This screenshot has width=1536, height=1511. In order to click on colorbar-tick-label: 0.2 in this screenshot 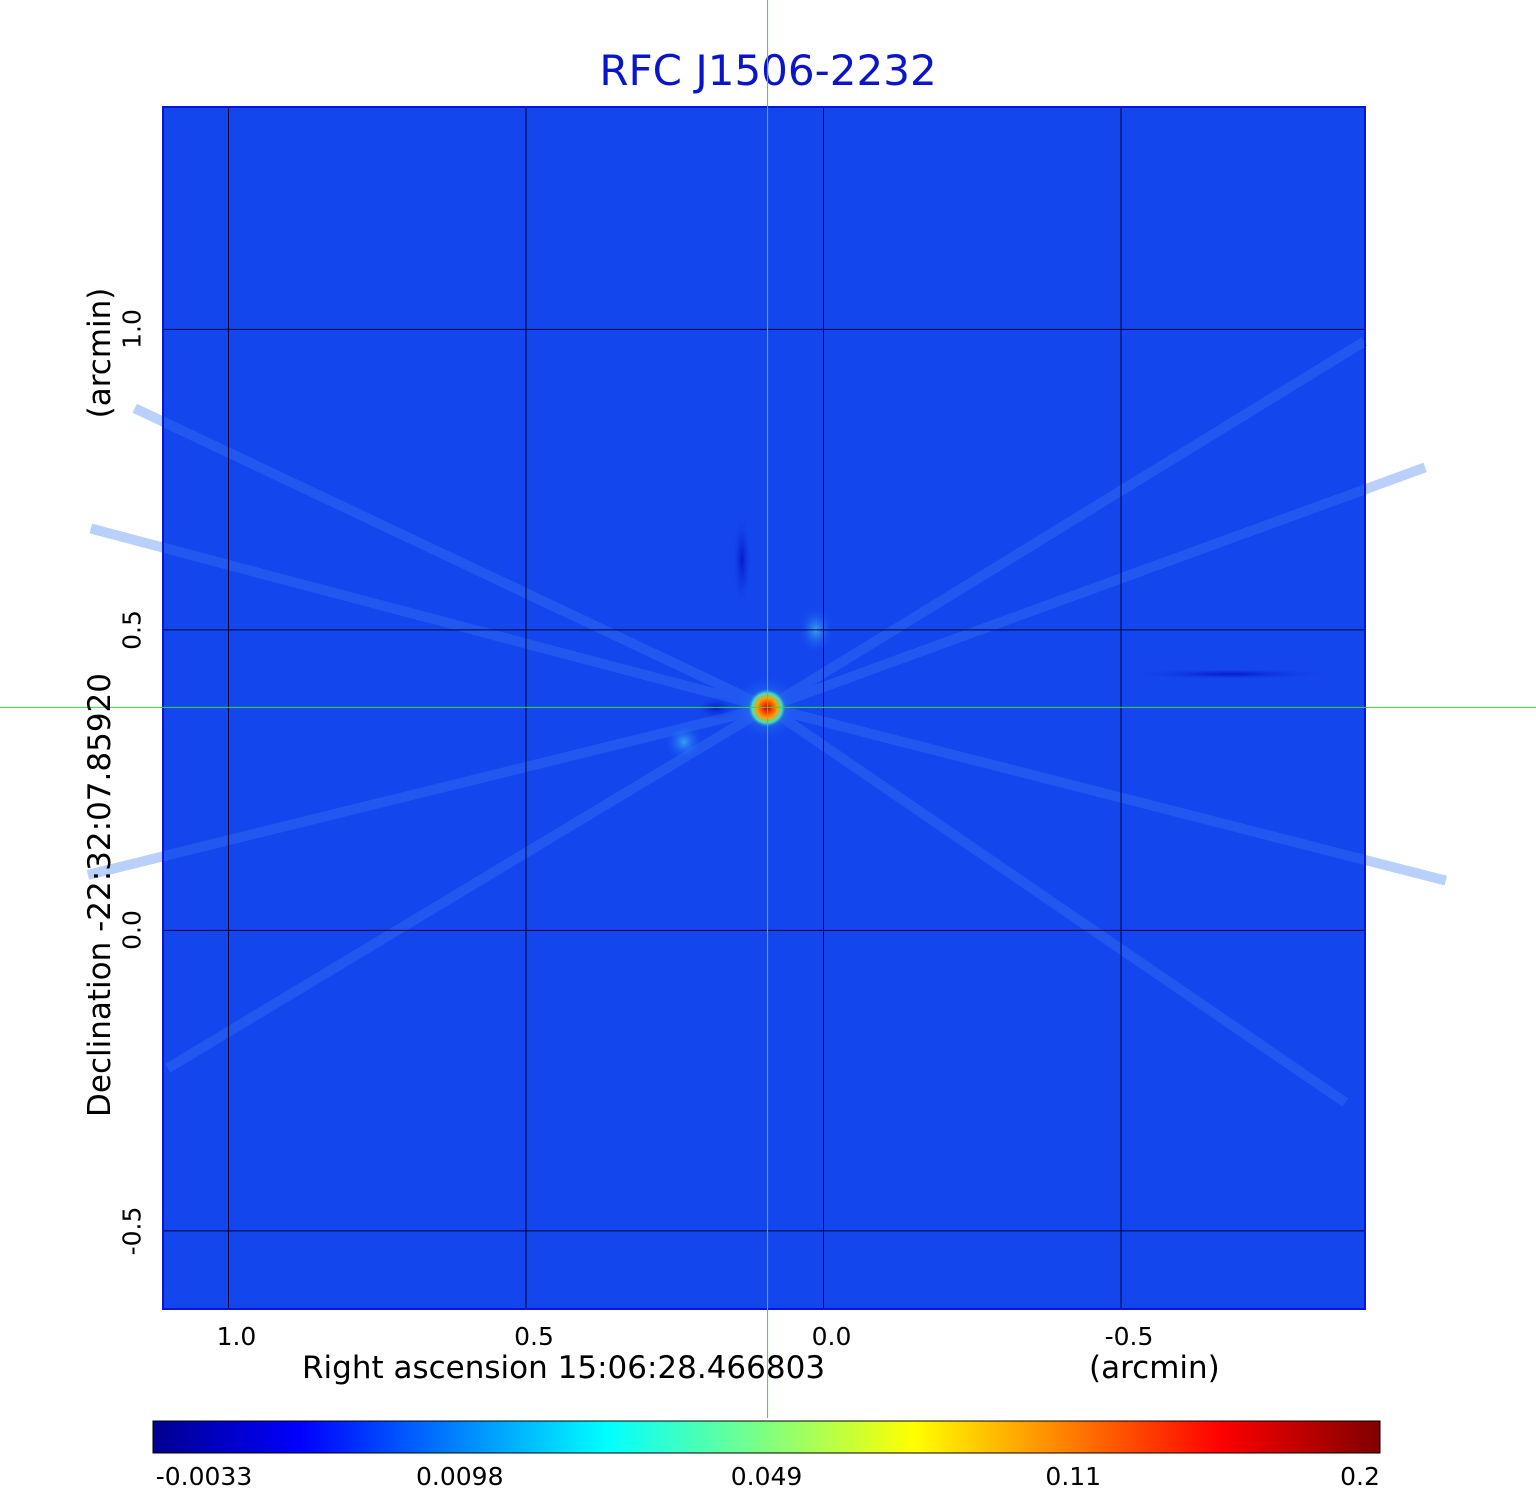, I will do `click(1360, 1476)`.